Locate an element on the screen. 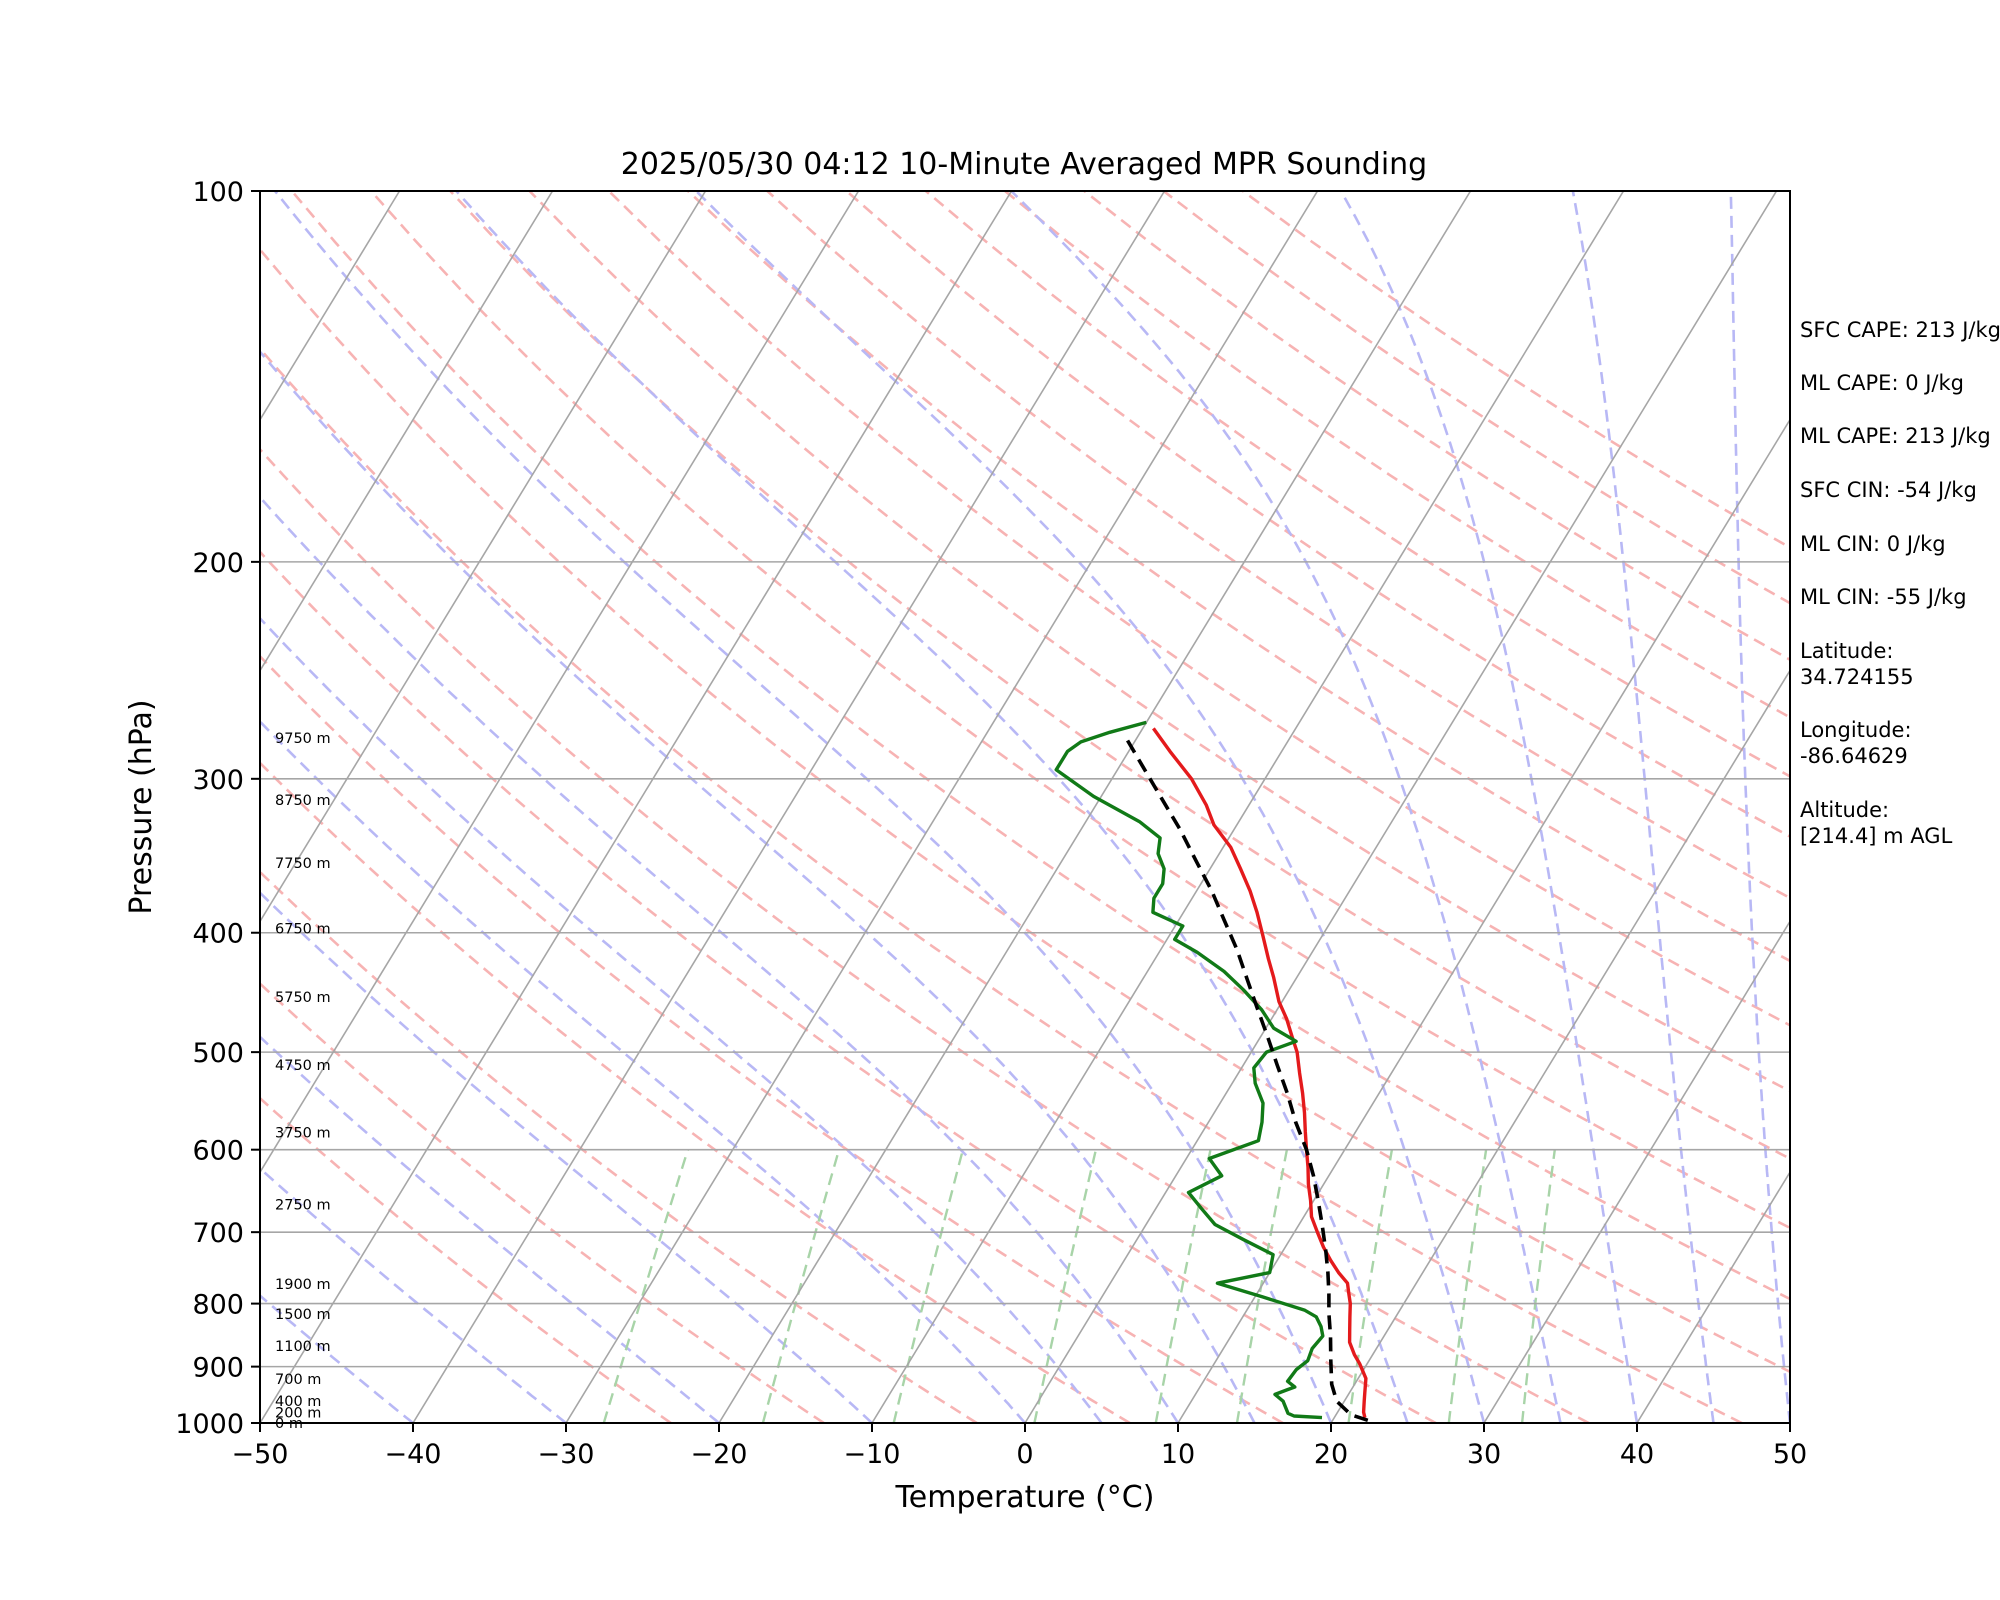 The width and height of the screenshot is (2000, 1600). y-axis-ticks: 100 200 300 400 500 600 700 800 900 1000 is located at coordinates (217, 808).